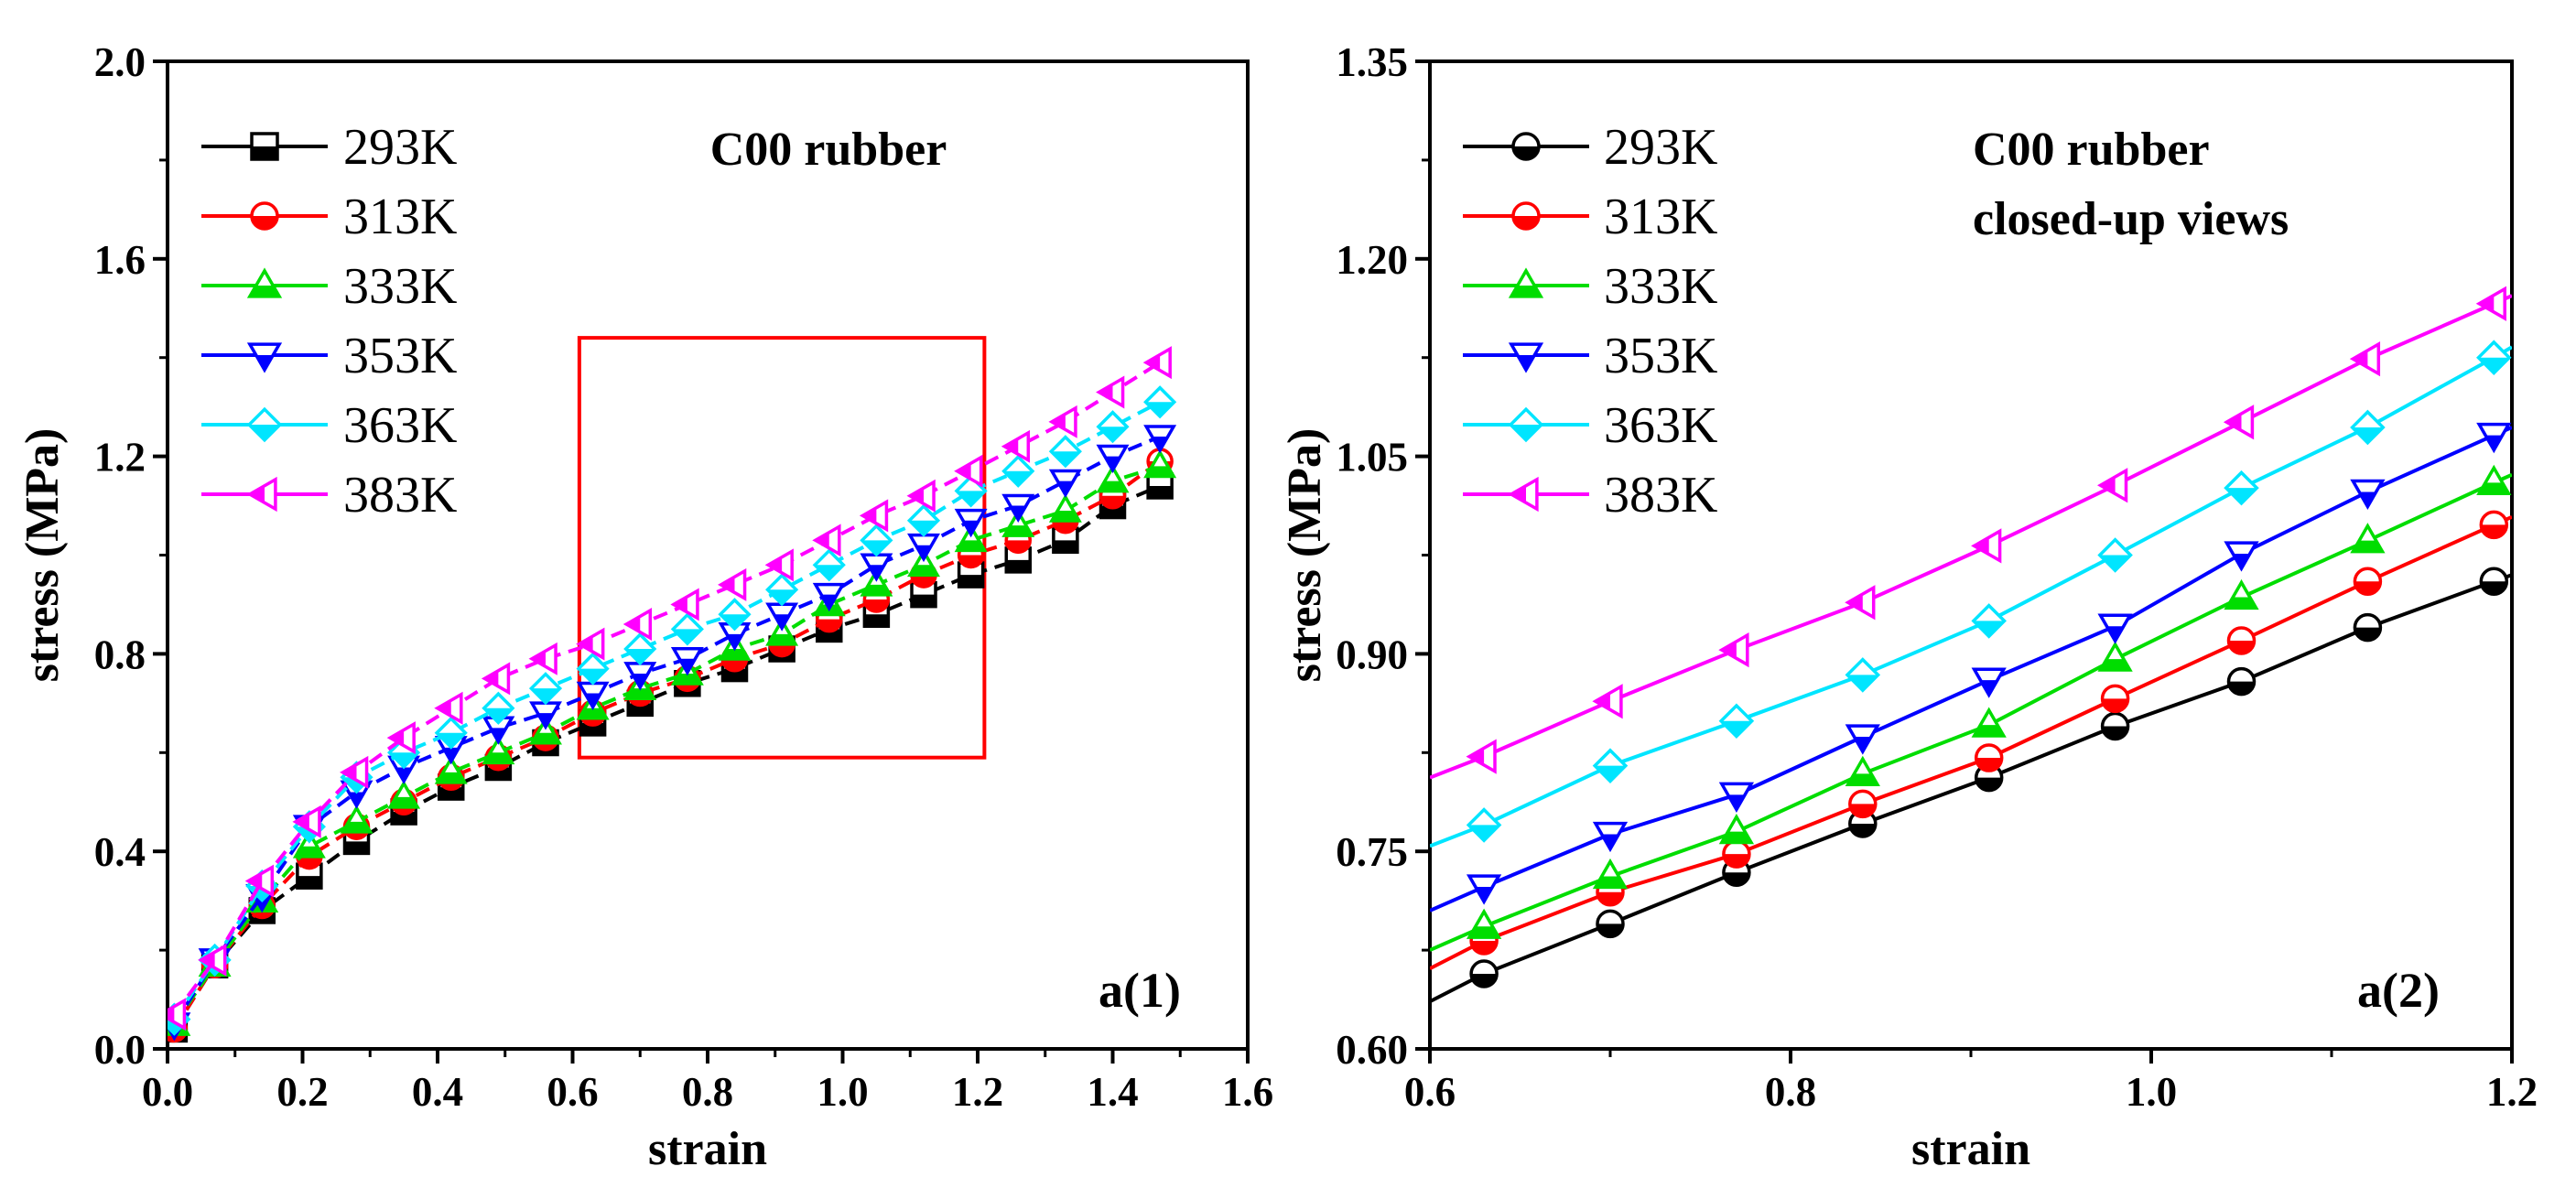 Image resolution: width=2576 pixels, height=1188 pixels. I want to click on y-tick-label: 0.8, so click(120, 654).